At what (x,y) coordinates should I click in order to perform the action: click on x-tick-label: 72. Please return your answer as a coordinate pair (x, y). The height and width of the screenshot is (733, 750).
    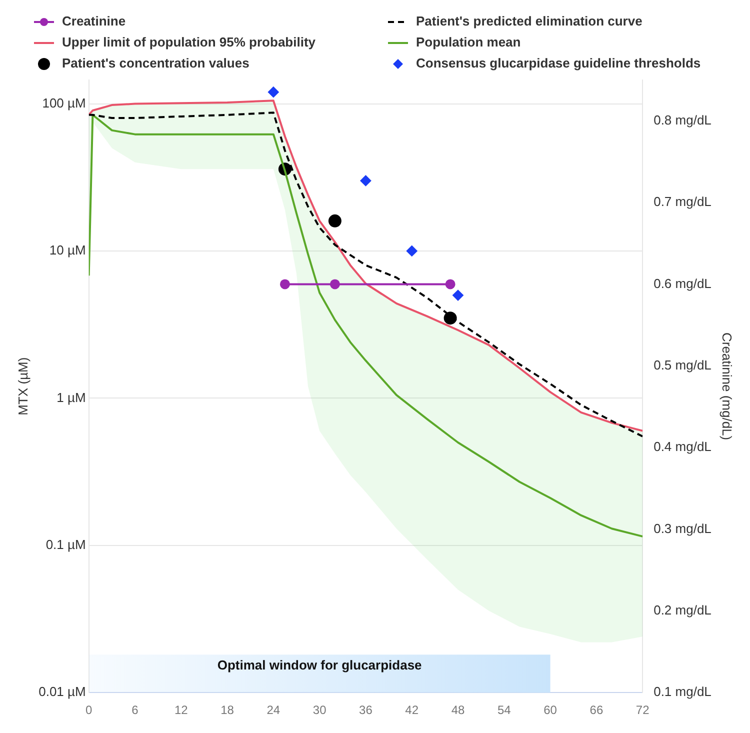
    Looking at the image, I should click on (643, 710).